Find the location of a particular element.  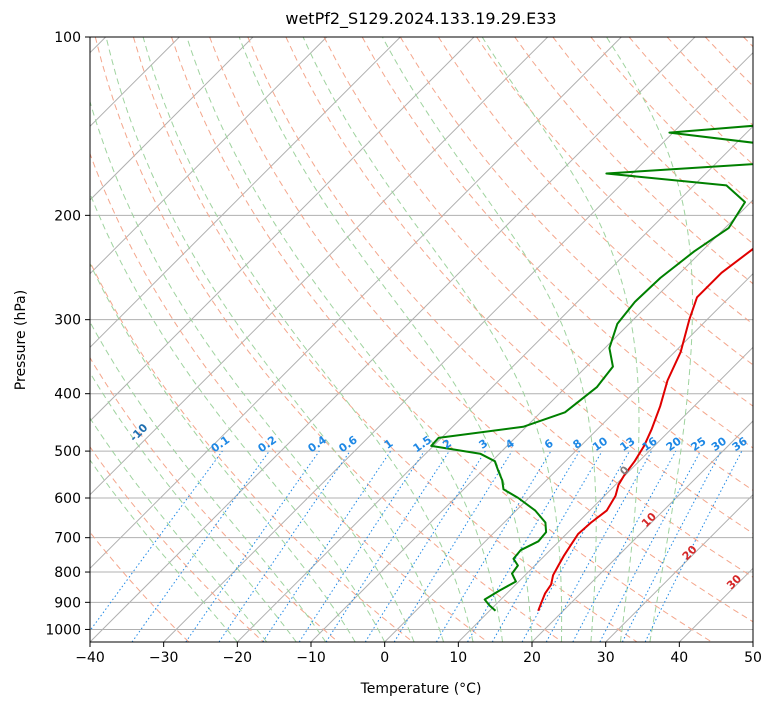

x-tick-label: −20 is located at coordinates (238, 658).